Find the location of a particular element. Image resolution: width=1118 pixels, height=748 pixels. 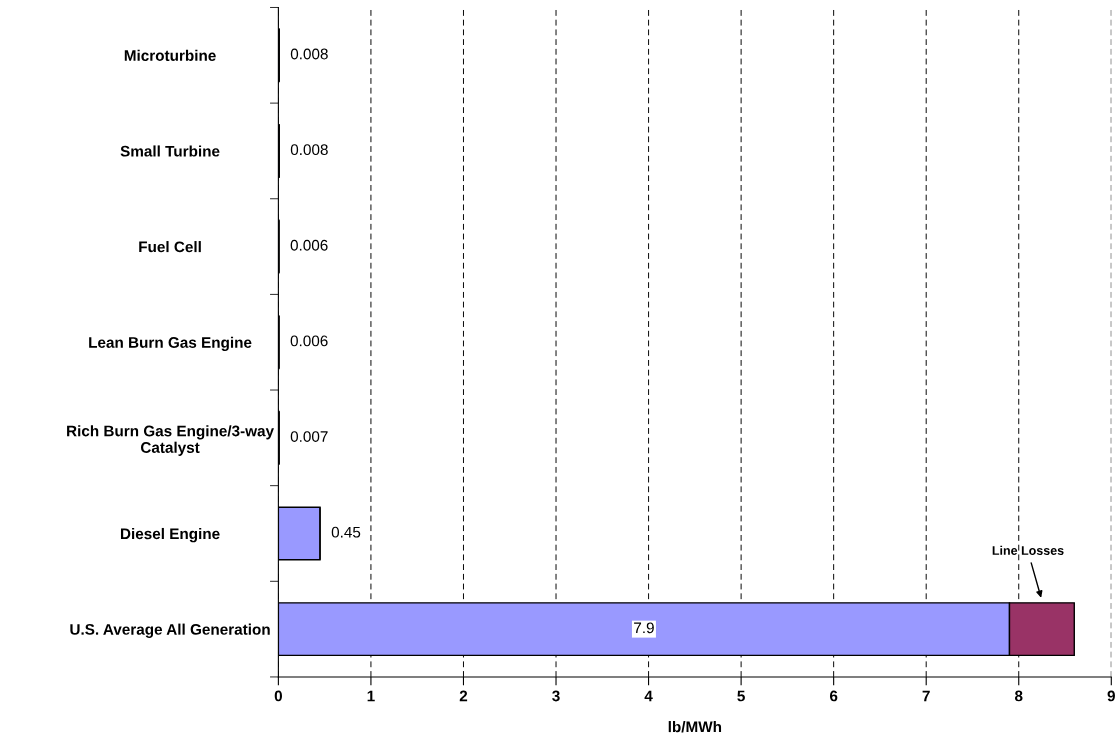

x-tick-label: 5 is located at coordinates (741, 696).